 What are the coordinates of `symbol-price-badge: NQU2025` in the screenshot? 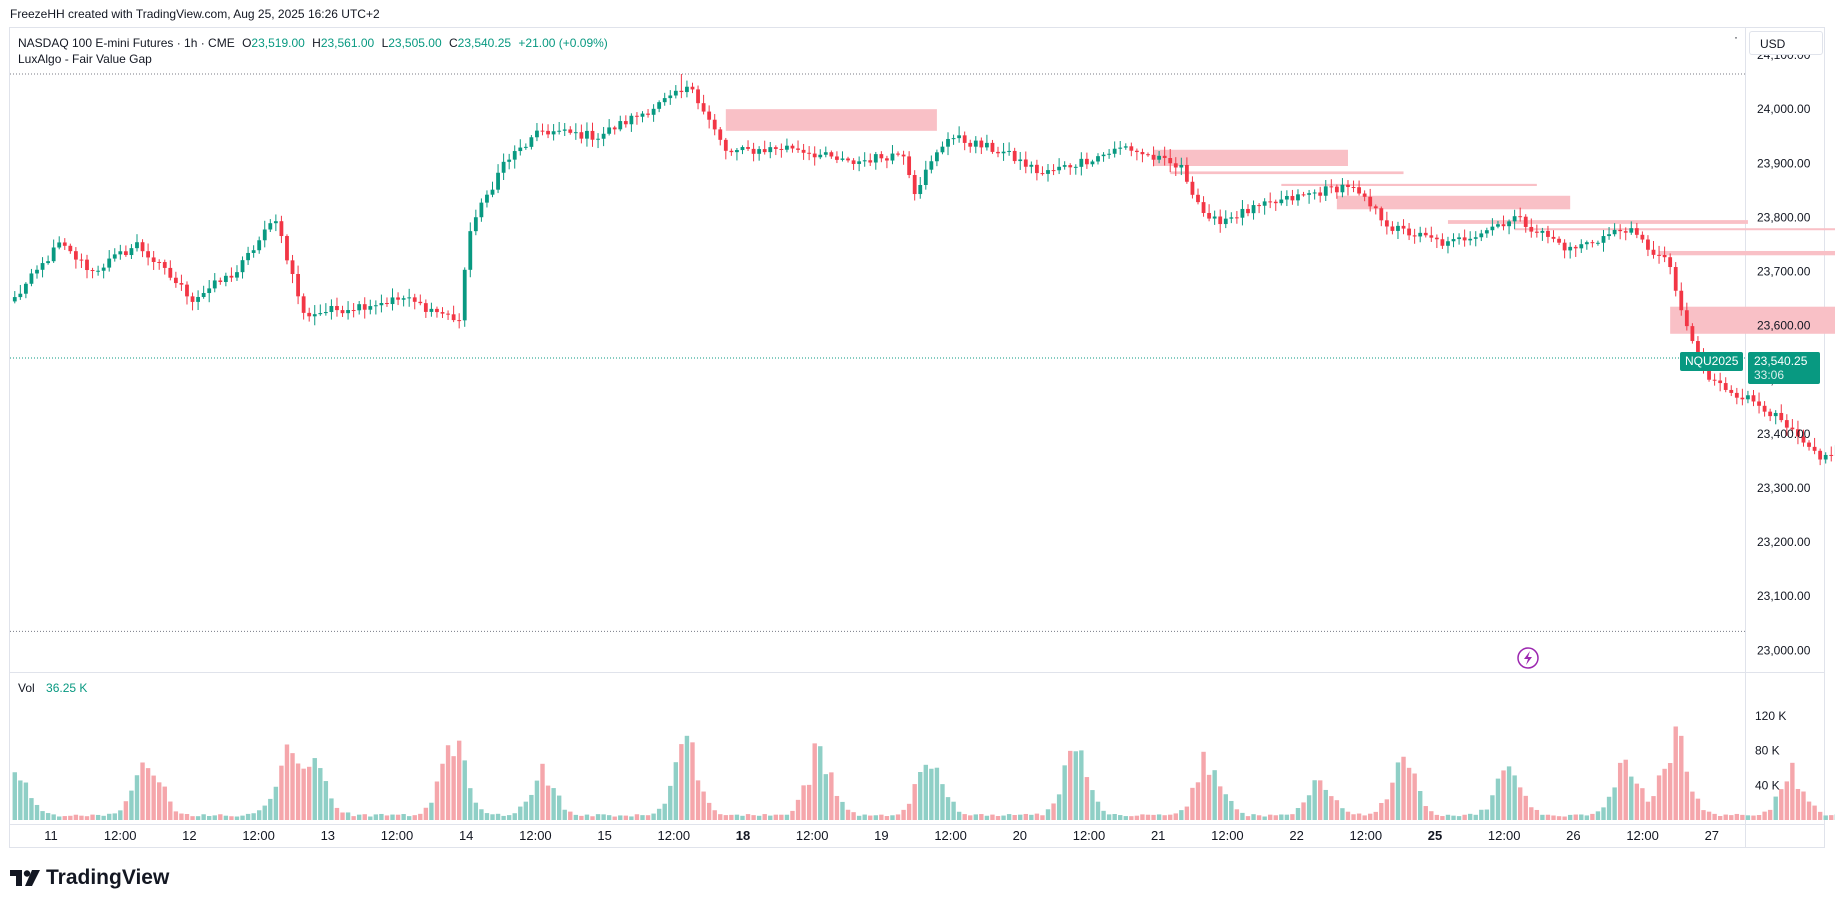 It's located at (1712, 361).